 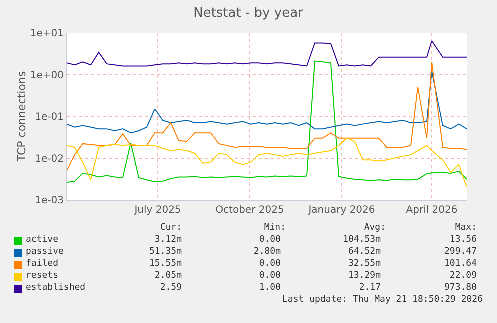 What do you see at coordinates (370, 288) in the screenshot?
I see `text: 2.17` at bounding box center [370, 288].